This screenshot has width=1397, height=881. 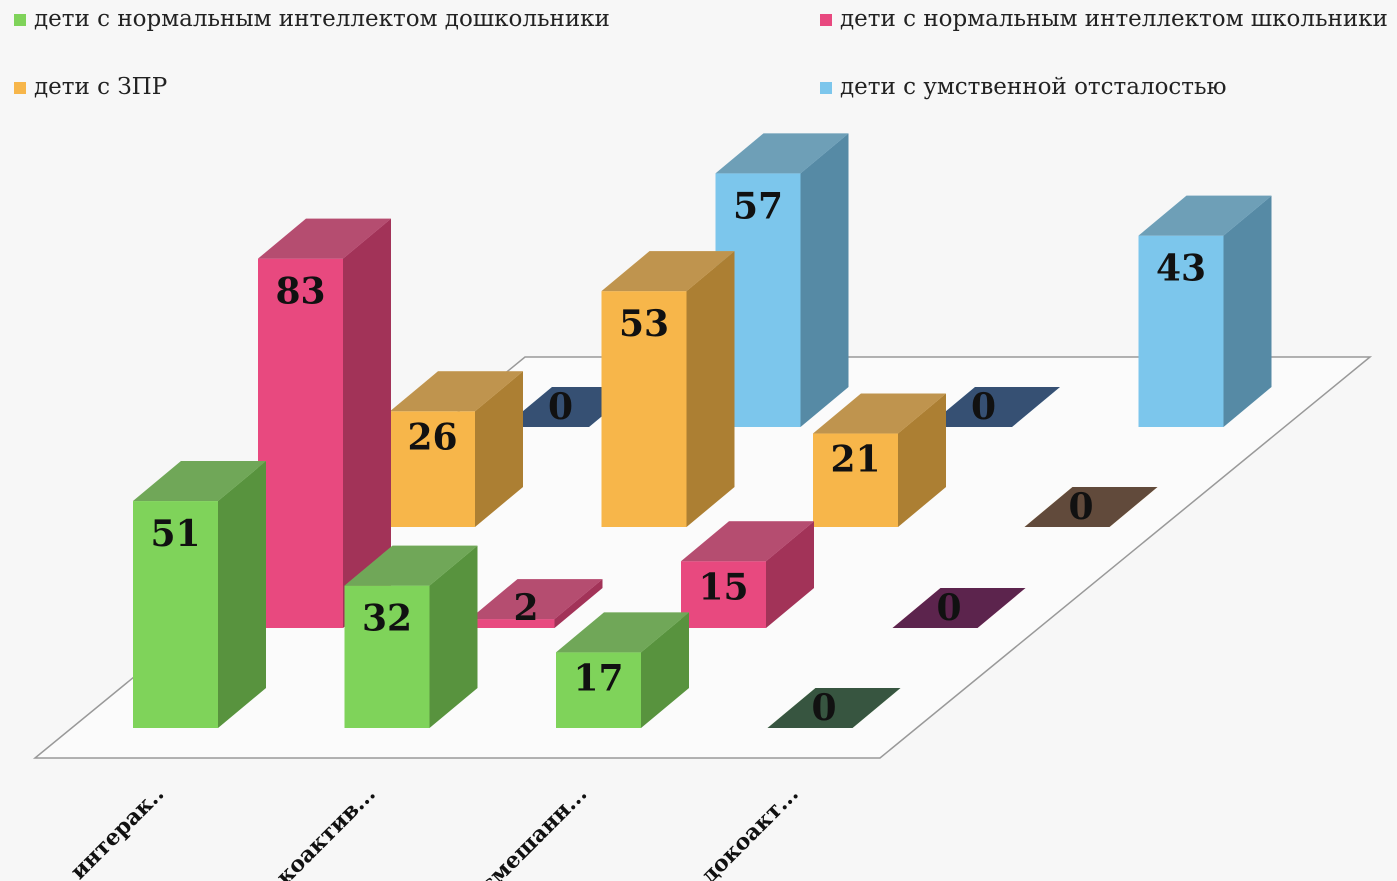 What do you see at coordinates (387, 619) in the screenshot?
I see `data-label: 32` at bounding box center [387, 619].